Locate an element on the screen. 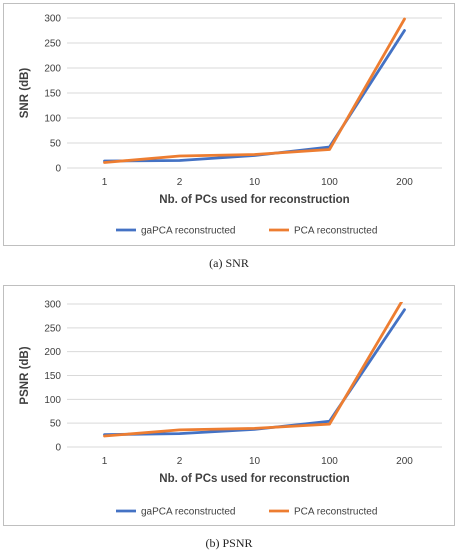 Image resolution: width=458 pixels, height=551 pixels. y-axis-title: SNR (dB) is located at coordinates (25, 93).